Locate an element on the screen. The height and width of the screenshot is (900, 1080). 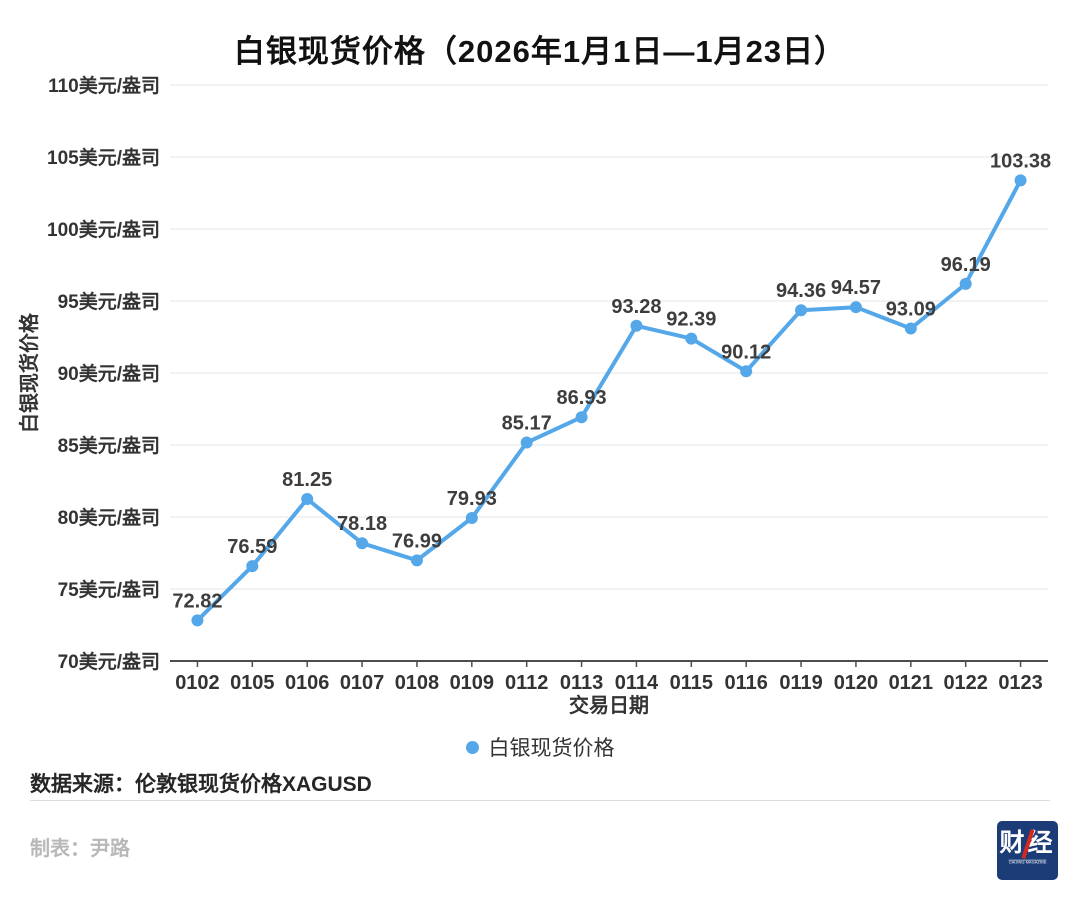
y-axis-tick-label: 100美元/盎司 is located at coordinates (103, 229).